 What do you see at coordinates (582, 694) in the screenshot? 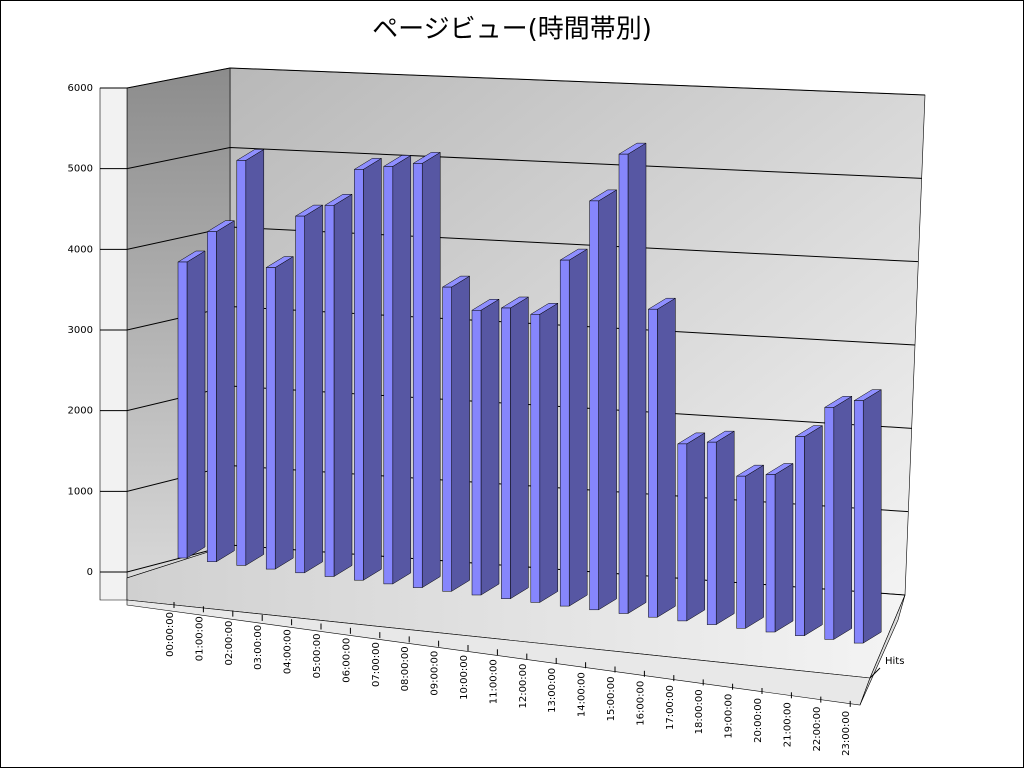
I see `x-tick-label: 14:00:00` at bounding box center [582, 694].